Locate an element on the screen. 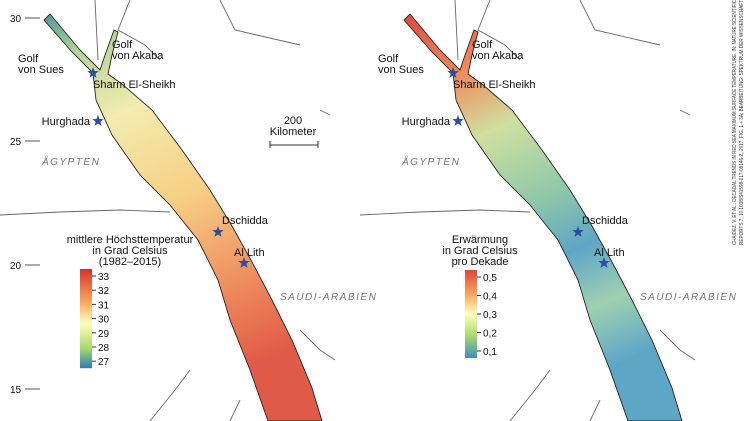  legend-tick-label: 0,2 is located at coordinates (490, 334).